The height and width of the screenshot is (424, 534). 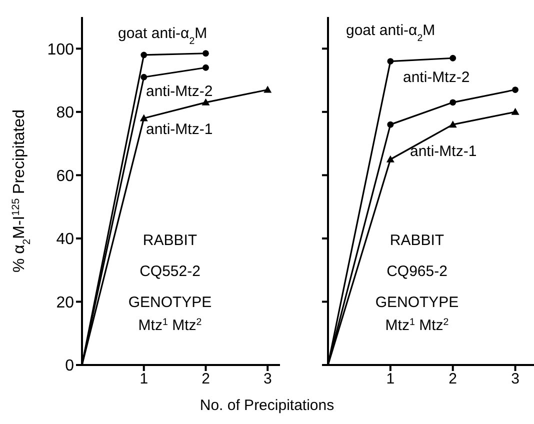 I want to click on annotation: CQ965-2, so click(x=417, y=271).